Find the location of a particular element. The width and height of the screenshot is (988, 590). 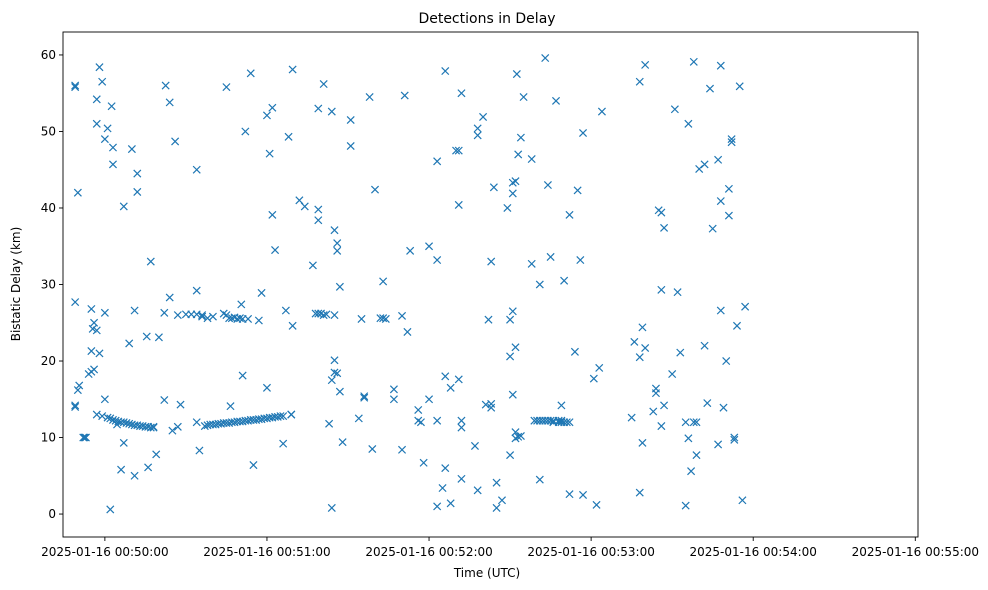

chart-title: Detections in Delay is located at coordinates (486, 19).